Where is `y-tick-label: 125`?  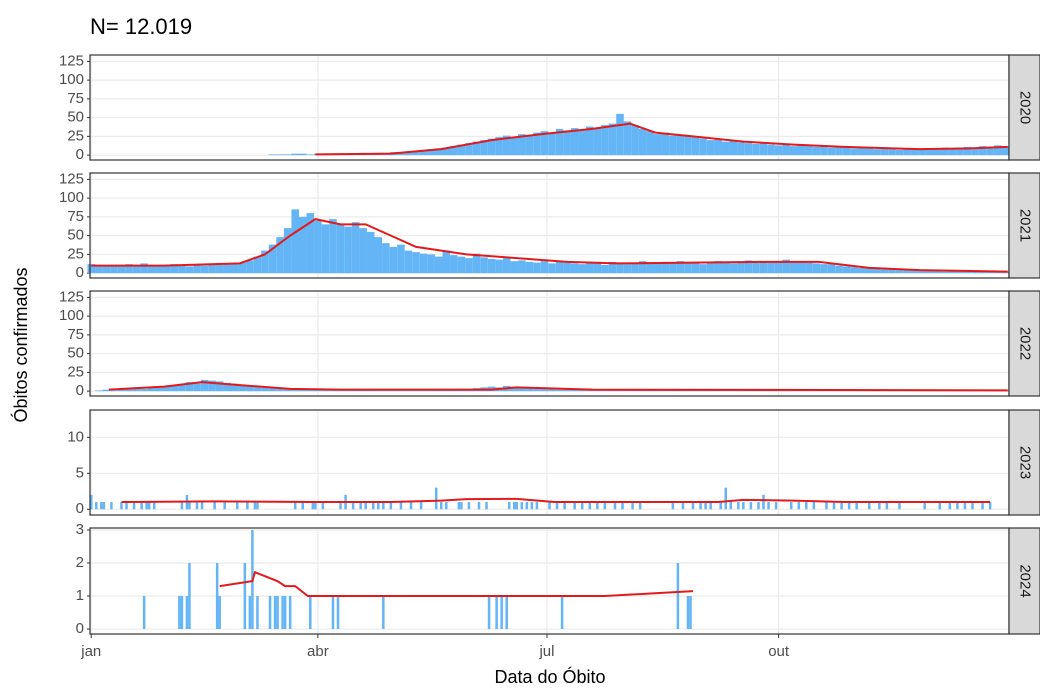 y-tick-label: 125 is located at coordinates (71, 178).